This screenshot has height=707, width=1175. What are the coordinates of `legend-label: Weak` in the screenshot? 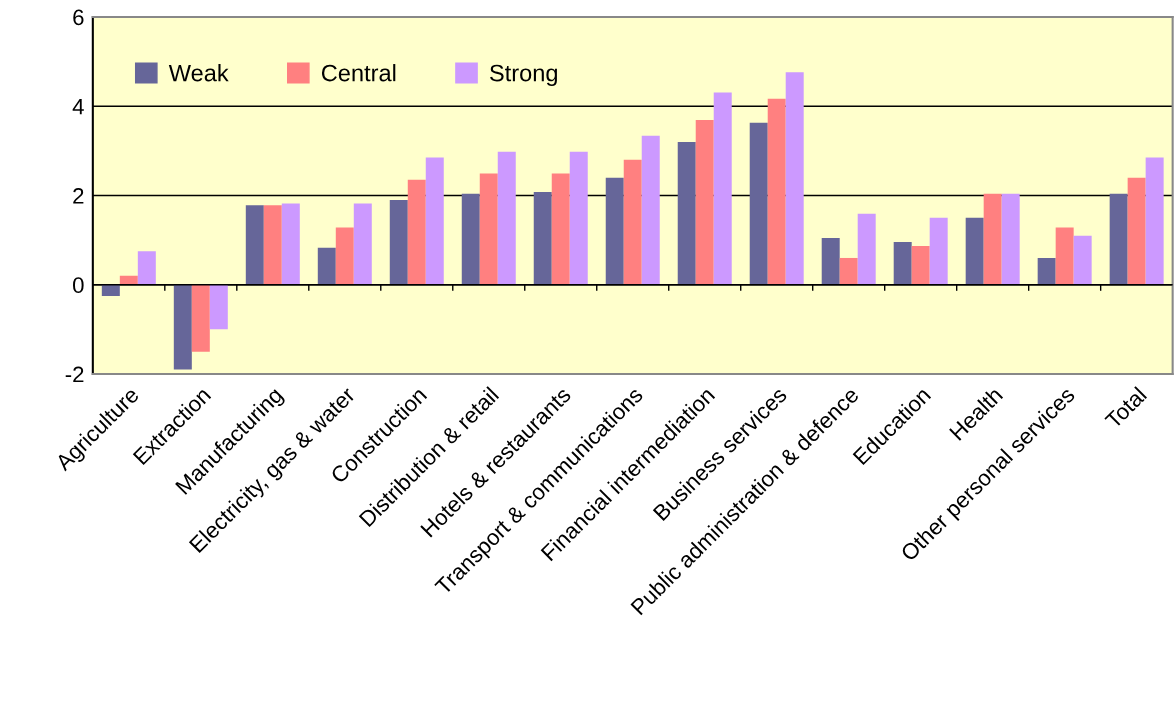 It's located at (198, 73).